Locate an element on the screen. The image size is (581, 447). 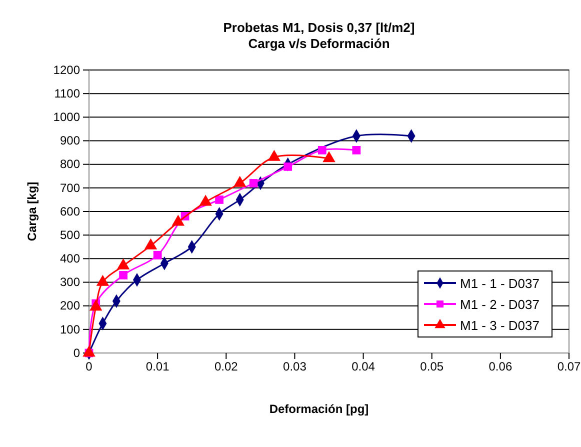
legend-label: M1 - 3 - D037 is located at coordinates (500, 325).